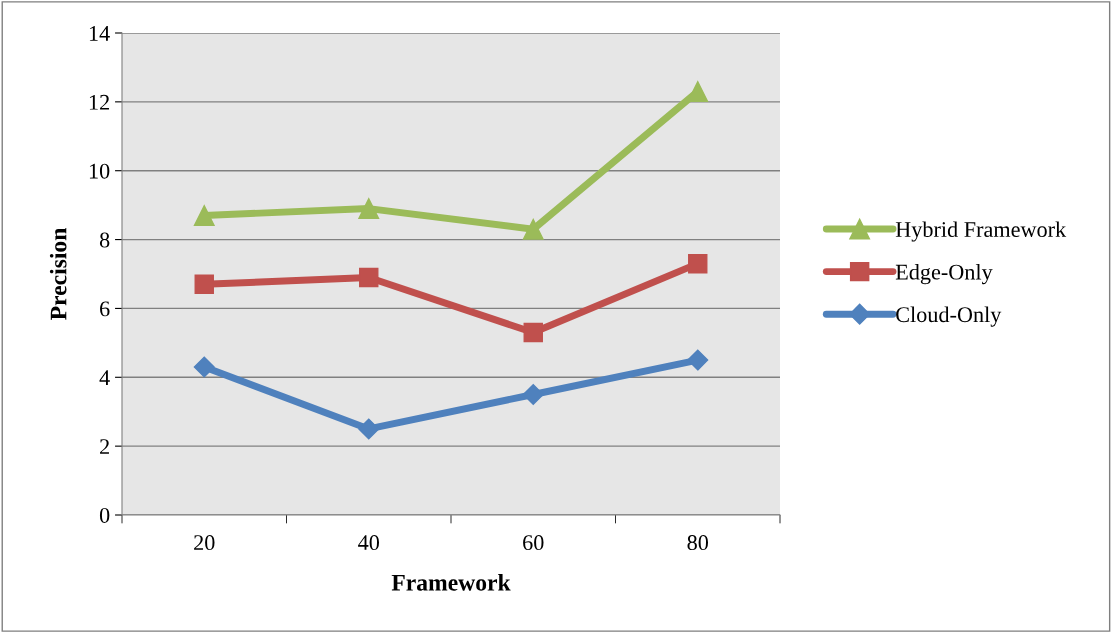 The height and width of the screenshot is (633, 1113). I want to click on y-tick-label: 12, so click(99, 102).